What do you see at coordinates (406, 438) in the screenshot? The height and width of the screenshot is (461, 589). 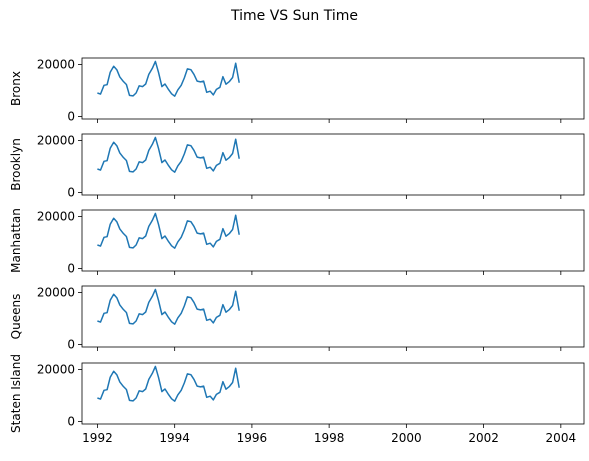 I see `x-tick-label: 2000` at bounding box center [406, 438].